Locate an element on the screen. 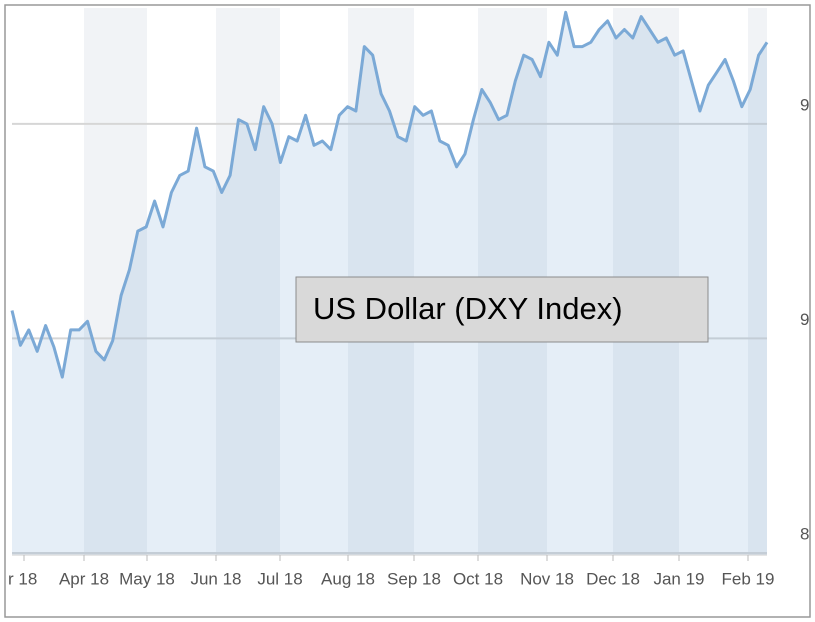  x-tick-label: May 18 is located at coordinates (147, 578).